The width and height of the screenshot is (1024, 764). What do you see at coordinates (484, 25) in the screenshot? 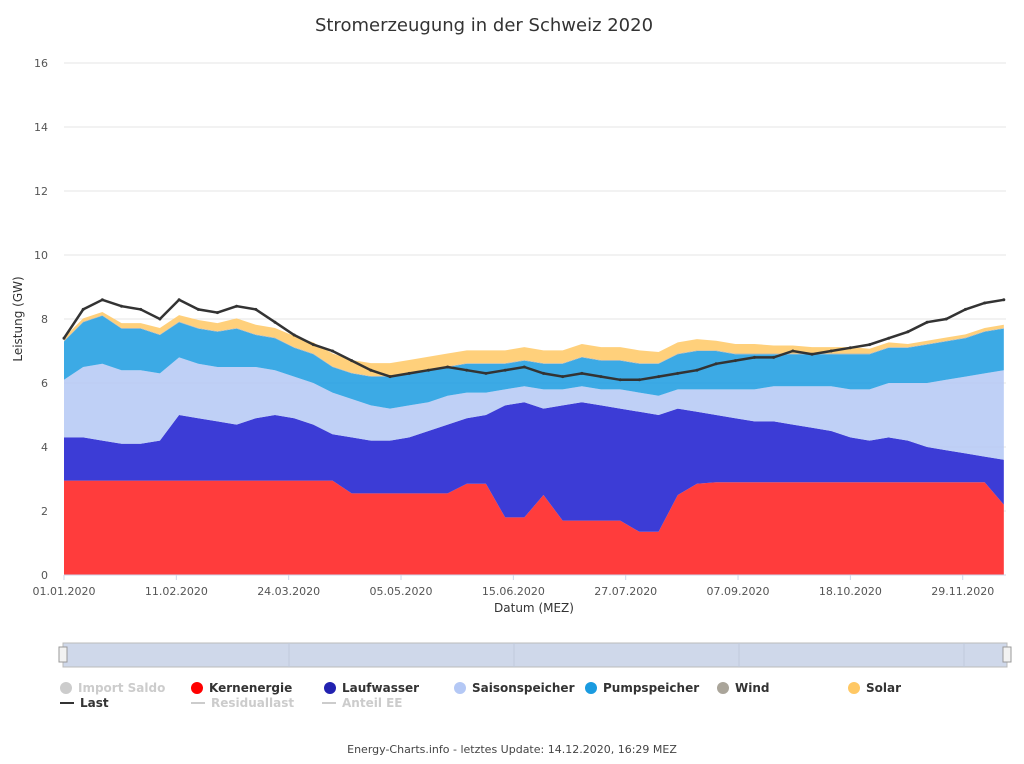
I see `chart-title: Stromerzeugung in der Schweiz 2020` at bounding box center [484, 25].